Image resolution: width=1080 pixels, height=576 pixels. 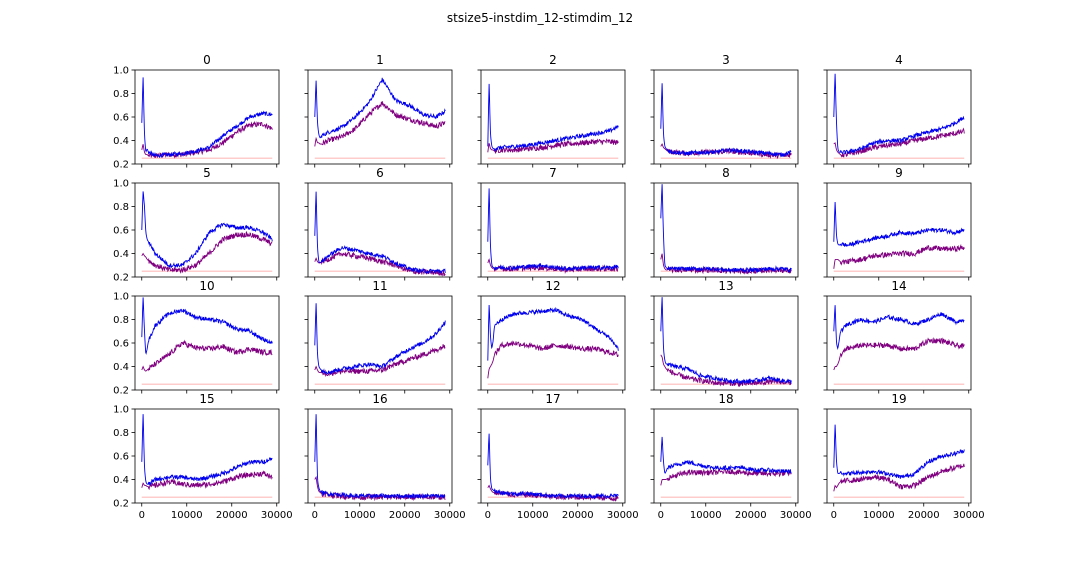 What do you see at coordinates (726, 60) in the screenshot?
I see `subplot-title: 3` at bounding box center [726, 60].